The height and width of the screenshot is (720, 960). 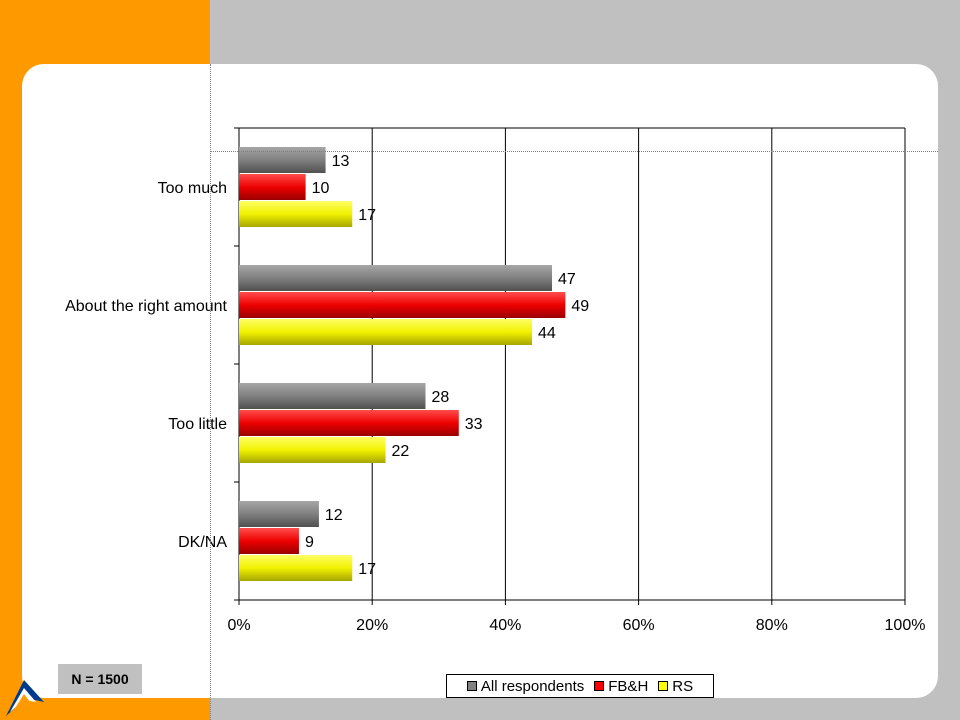 What do you see at coordinates (599, 686) in the screenshot?
I see `legend-swatch-fbh` at bounding box center [599, 686].